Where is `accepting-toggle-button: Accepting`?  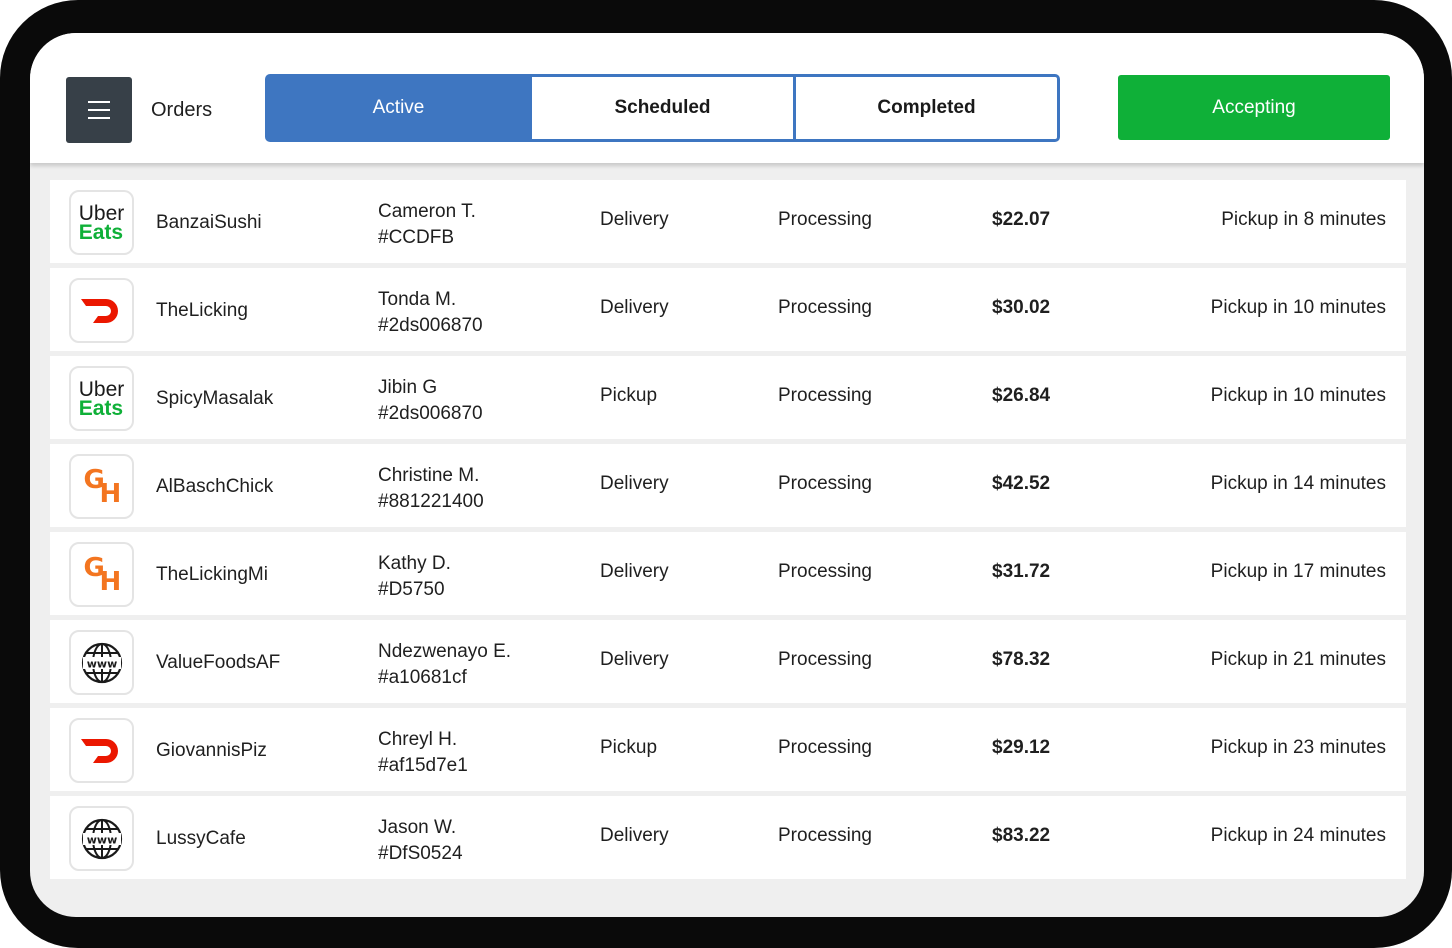 accepting-toggle-button: Accepting is located at coordinates (1254, 107).